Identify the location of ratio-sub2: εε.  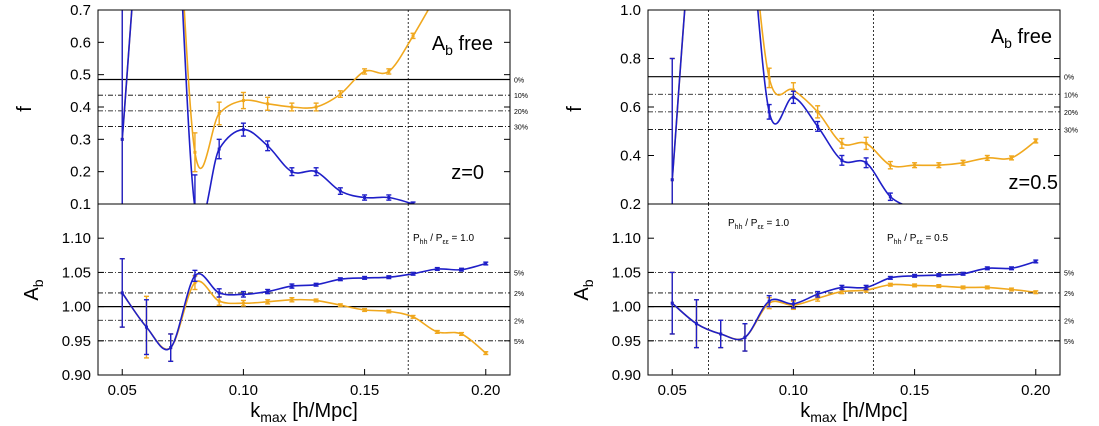
(919, 242).